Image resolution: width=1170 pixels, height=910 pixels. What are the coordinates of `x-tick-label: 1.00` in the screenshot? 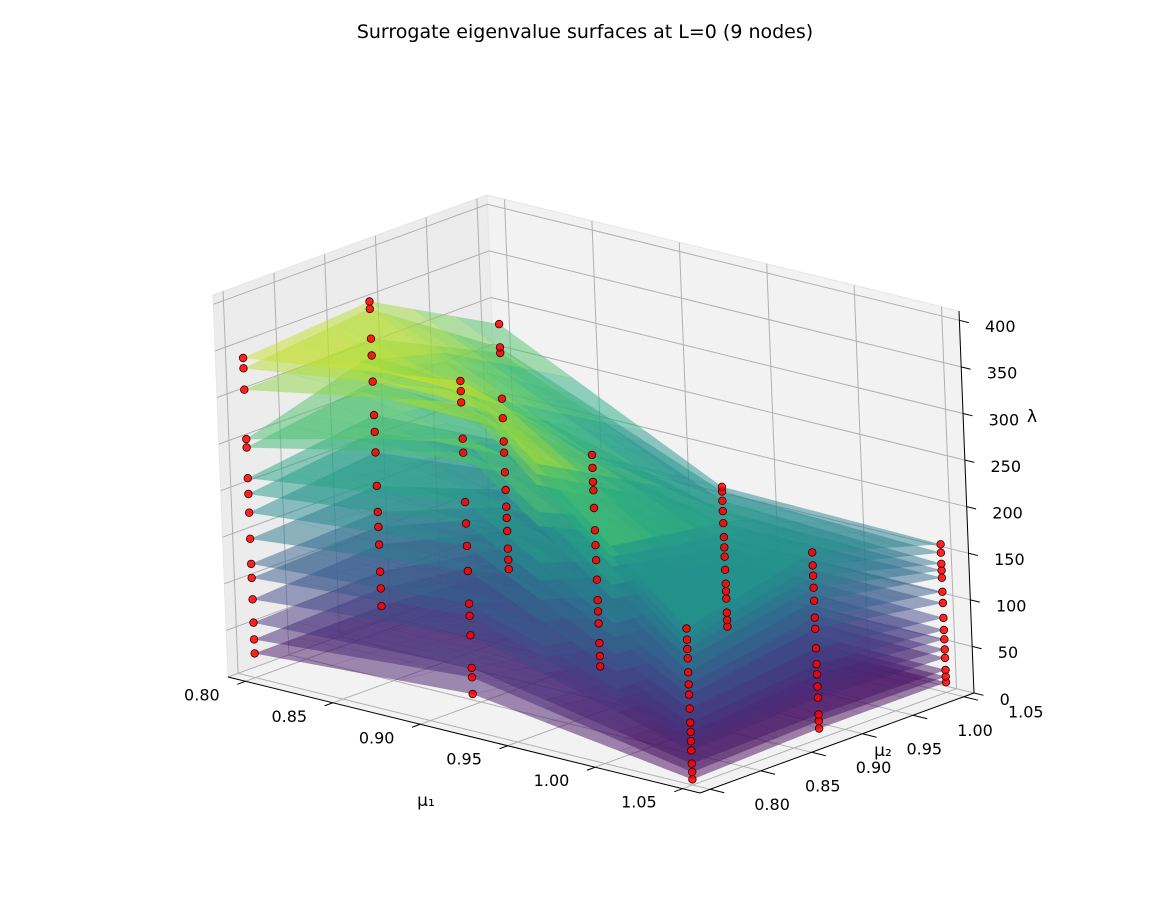 It's located at (552, 780).